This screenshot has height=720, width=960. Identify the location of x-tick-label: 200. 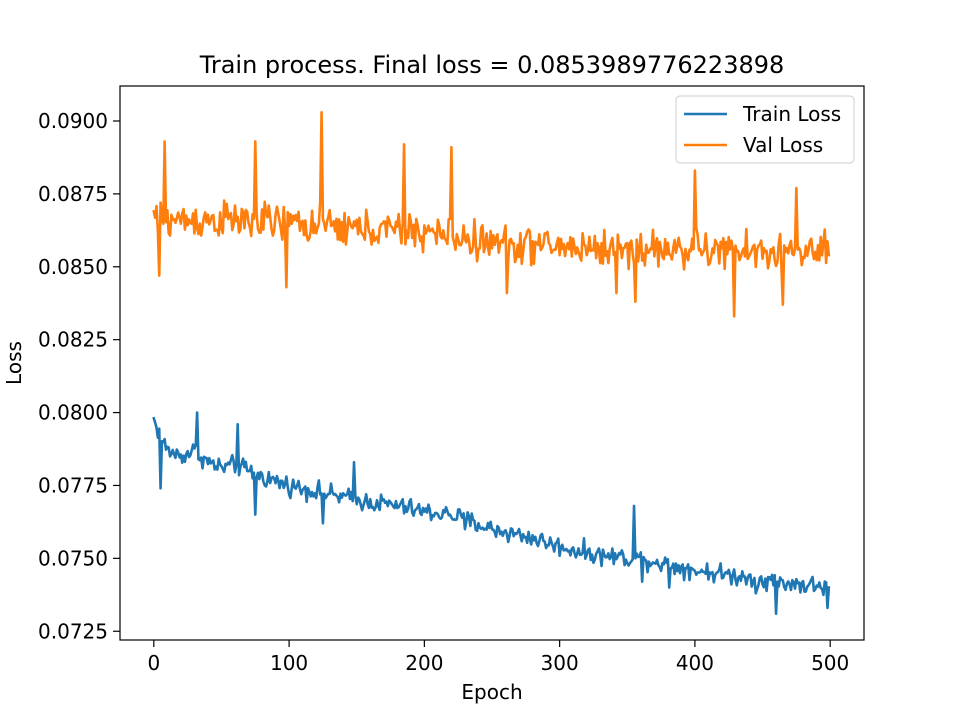
(424, 663).